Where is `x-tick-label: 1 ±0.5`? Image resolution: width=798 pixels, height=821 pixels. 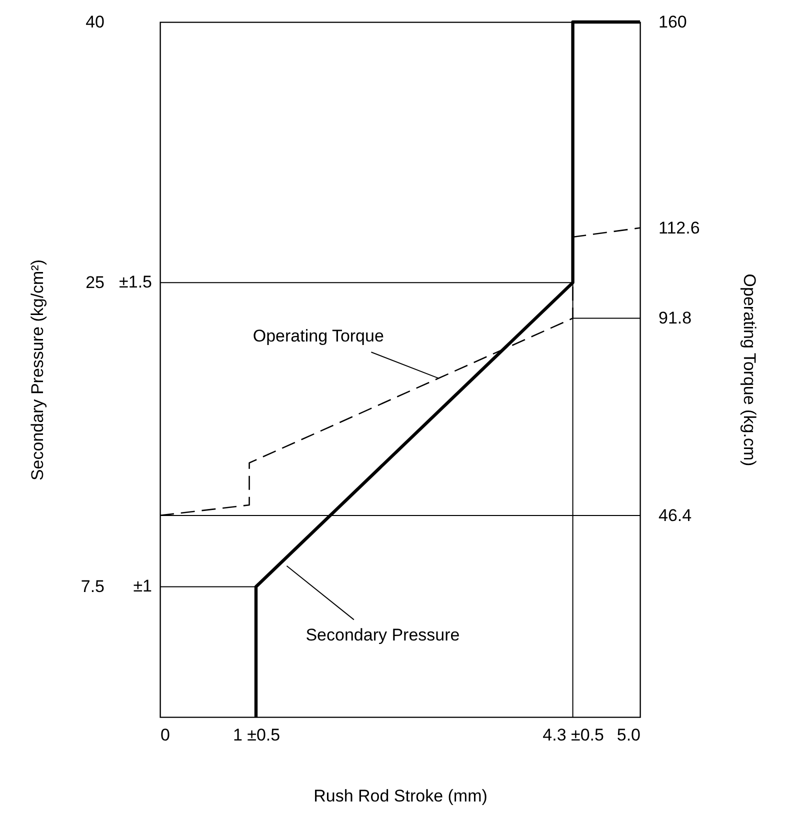 x-tick-label: 1 ±0.5 is located at coordinates (256, 735).